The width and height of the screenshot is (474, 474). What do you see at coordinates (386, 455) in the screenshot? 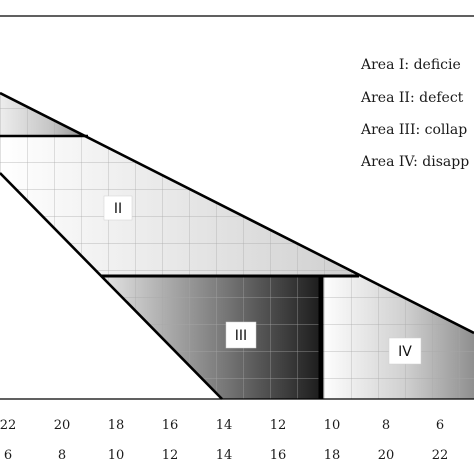
I see `x-tick-label-row2: 20` at bounding box center [386, 455].